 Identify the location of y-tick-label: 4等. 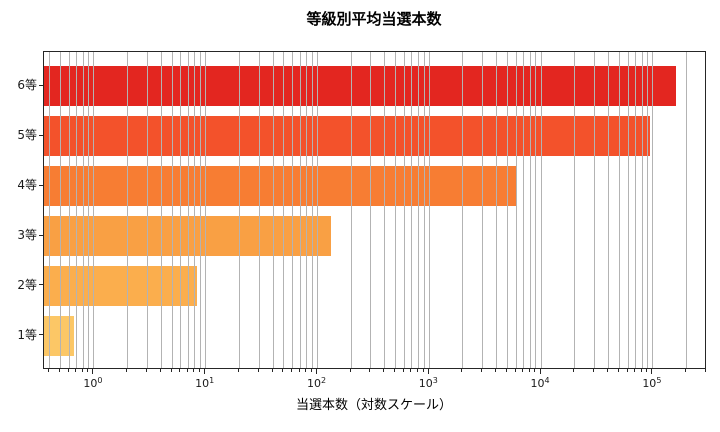
(27, 185).